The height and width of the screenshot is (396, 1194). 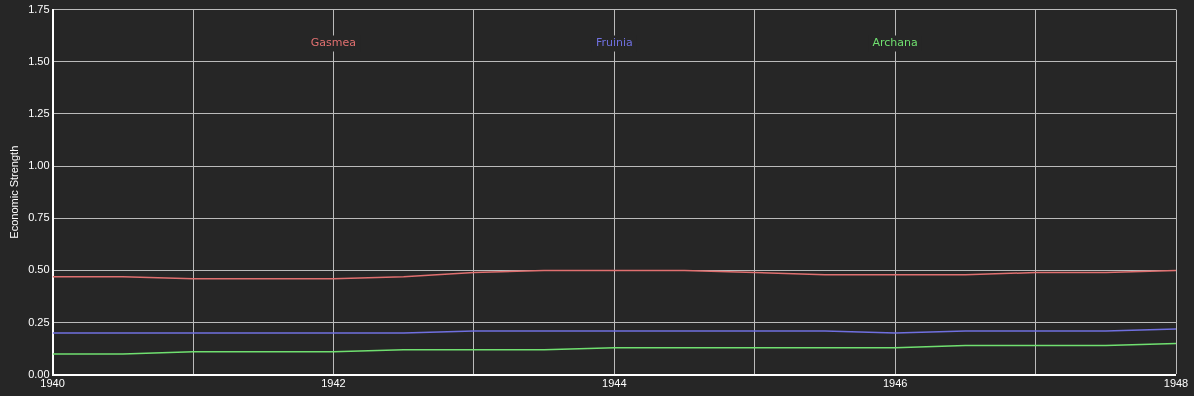 What do you see at coordinates (614, 43) in the screenshot?
I see `text: Fruinia` at bounding box center [614, 43].